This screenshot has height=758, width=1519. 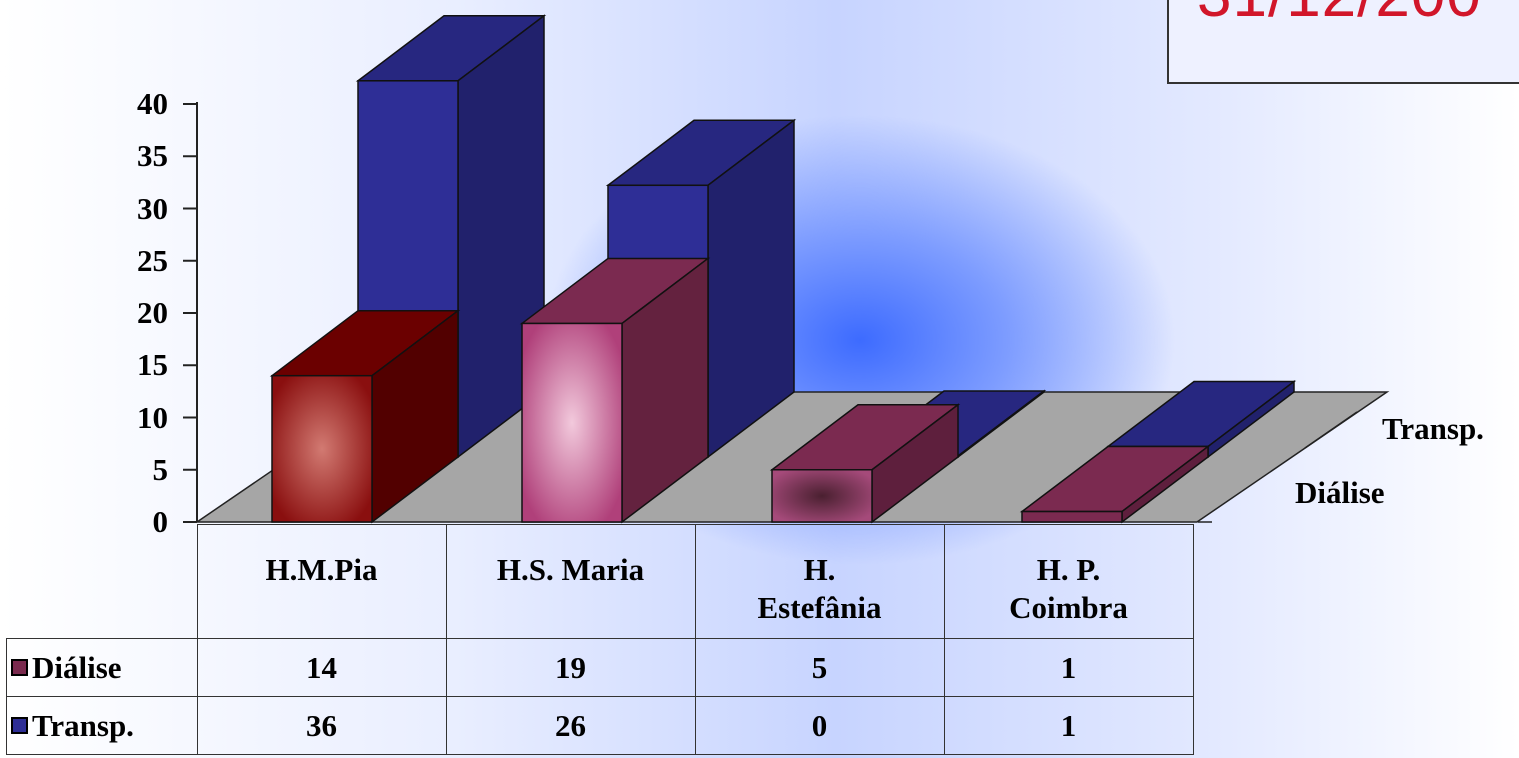 I want to click on legend-swatch-transp, so click(x=19, y=725).